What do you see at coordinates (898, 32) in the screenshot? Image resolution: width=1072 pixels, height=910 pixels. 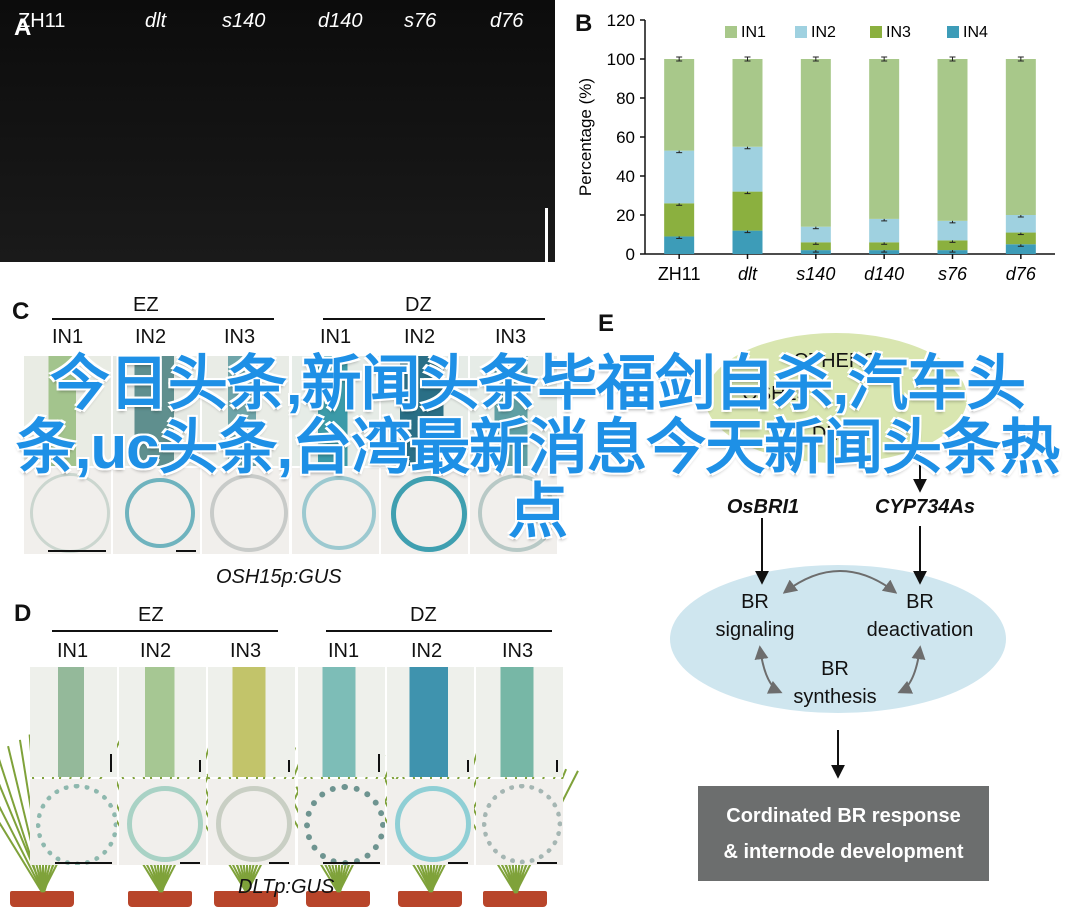 I see `legend-label: IN3` at bounding box center [898, 32].